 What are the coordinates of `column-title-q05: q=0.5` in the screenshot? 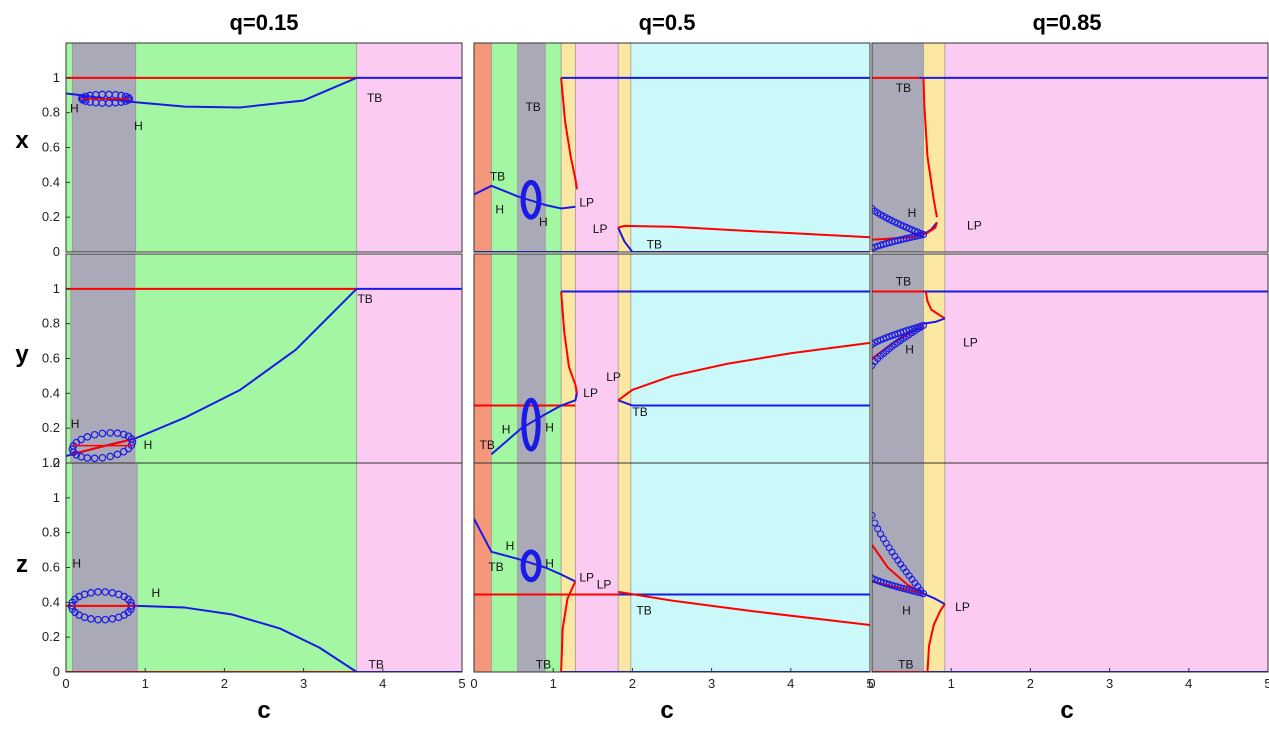 It's located at (667, 22).